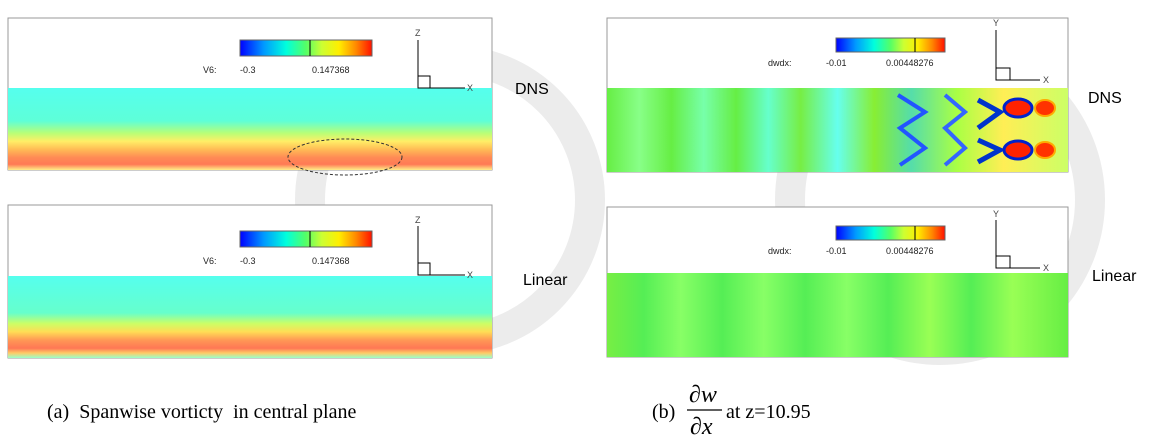  Describe the element at coordinates (701, 427) in the screenshot. I see `fraction-denominator: ∂x` at that location.